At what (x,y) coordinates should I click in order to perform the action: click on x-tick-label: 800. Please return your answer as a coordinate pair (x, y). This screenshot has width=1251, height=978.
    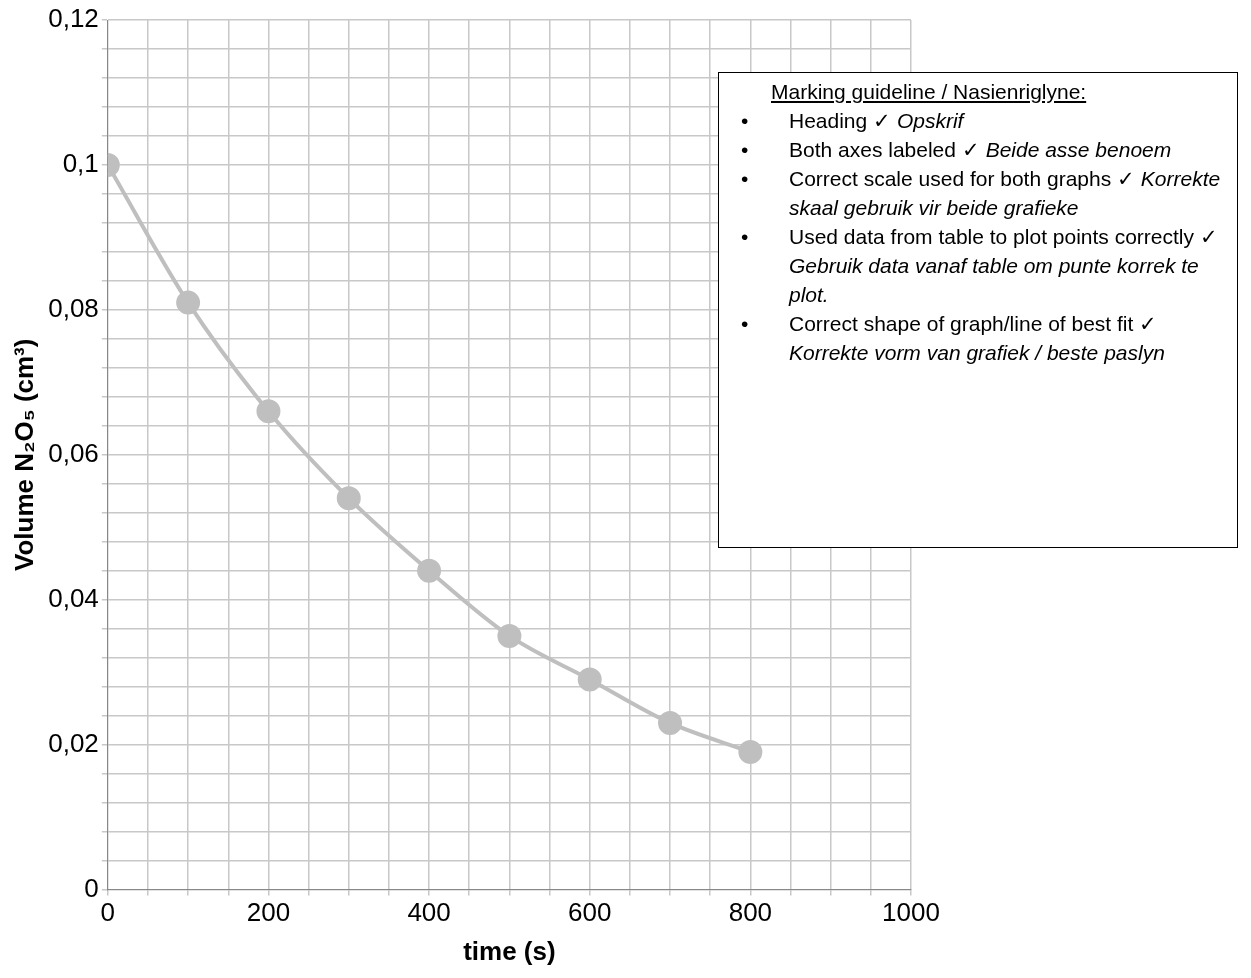
    Looking at the image, I should click on (750, 912).